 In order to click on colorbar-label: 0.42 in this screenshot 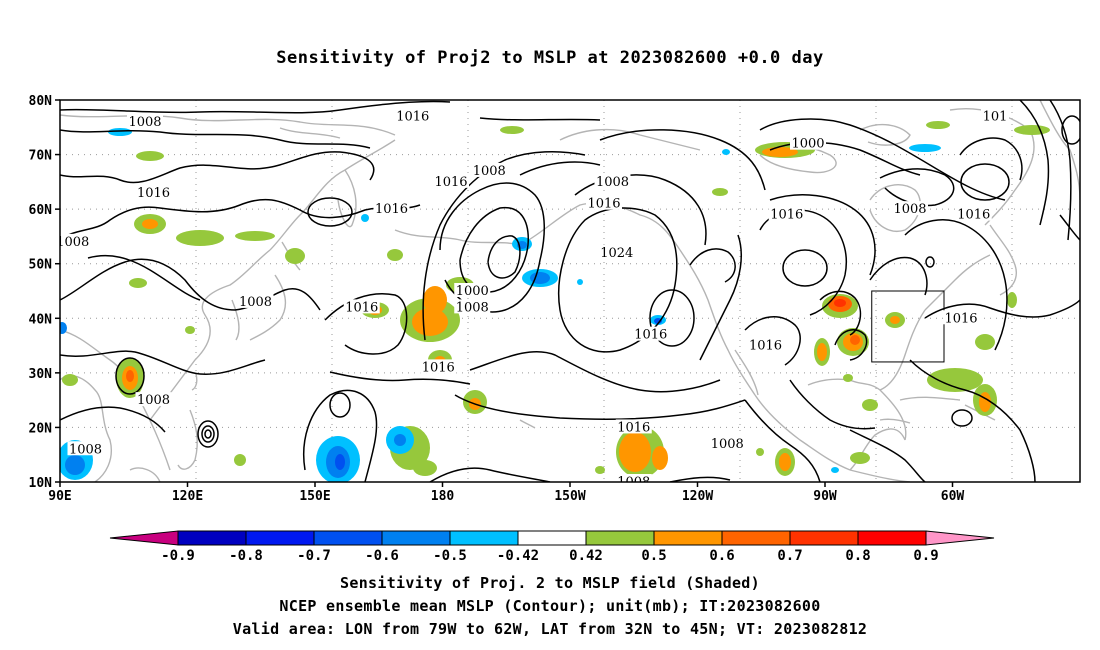, I will do `click(586, 556)`.